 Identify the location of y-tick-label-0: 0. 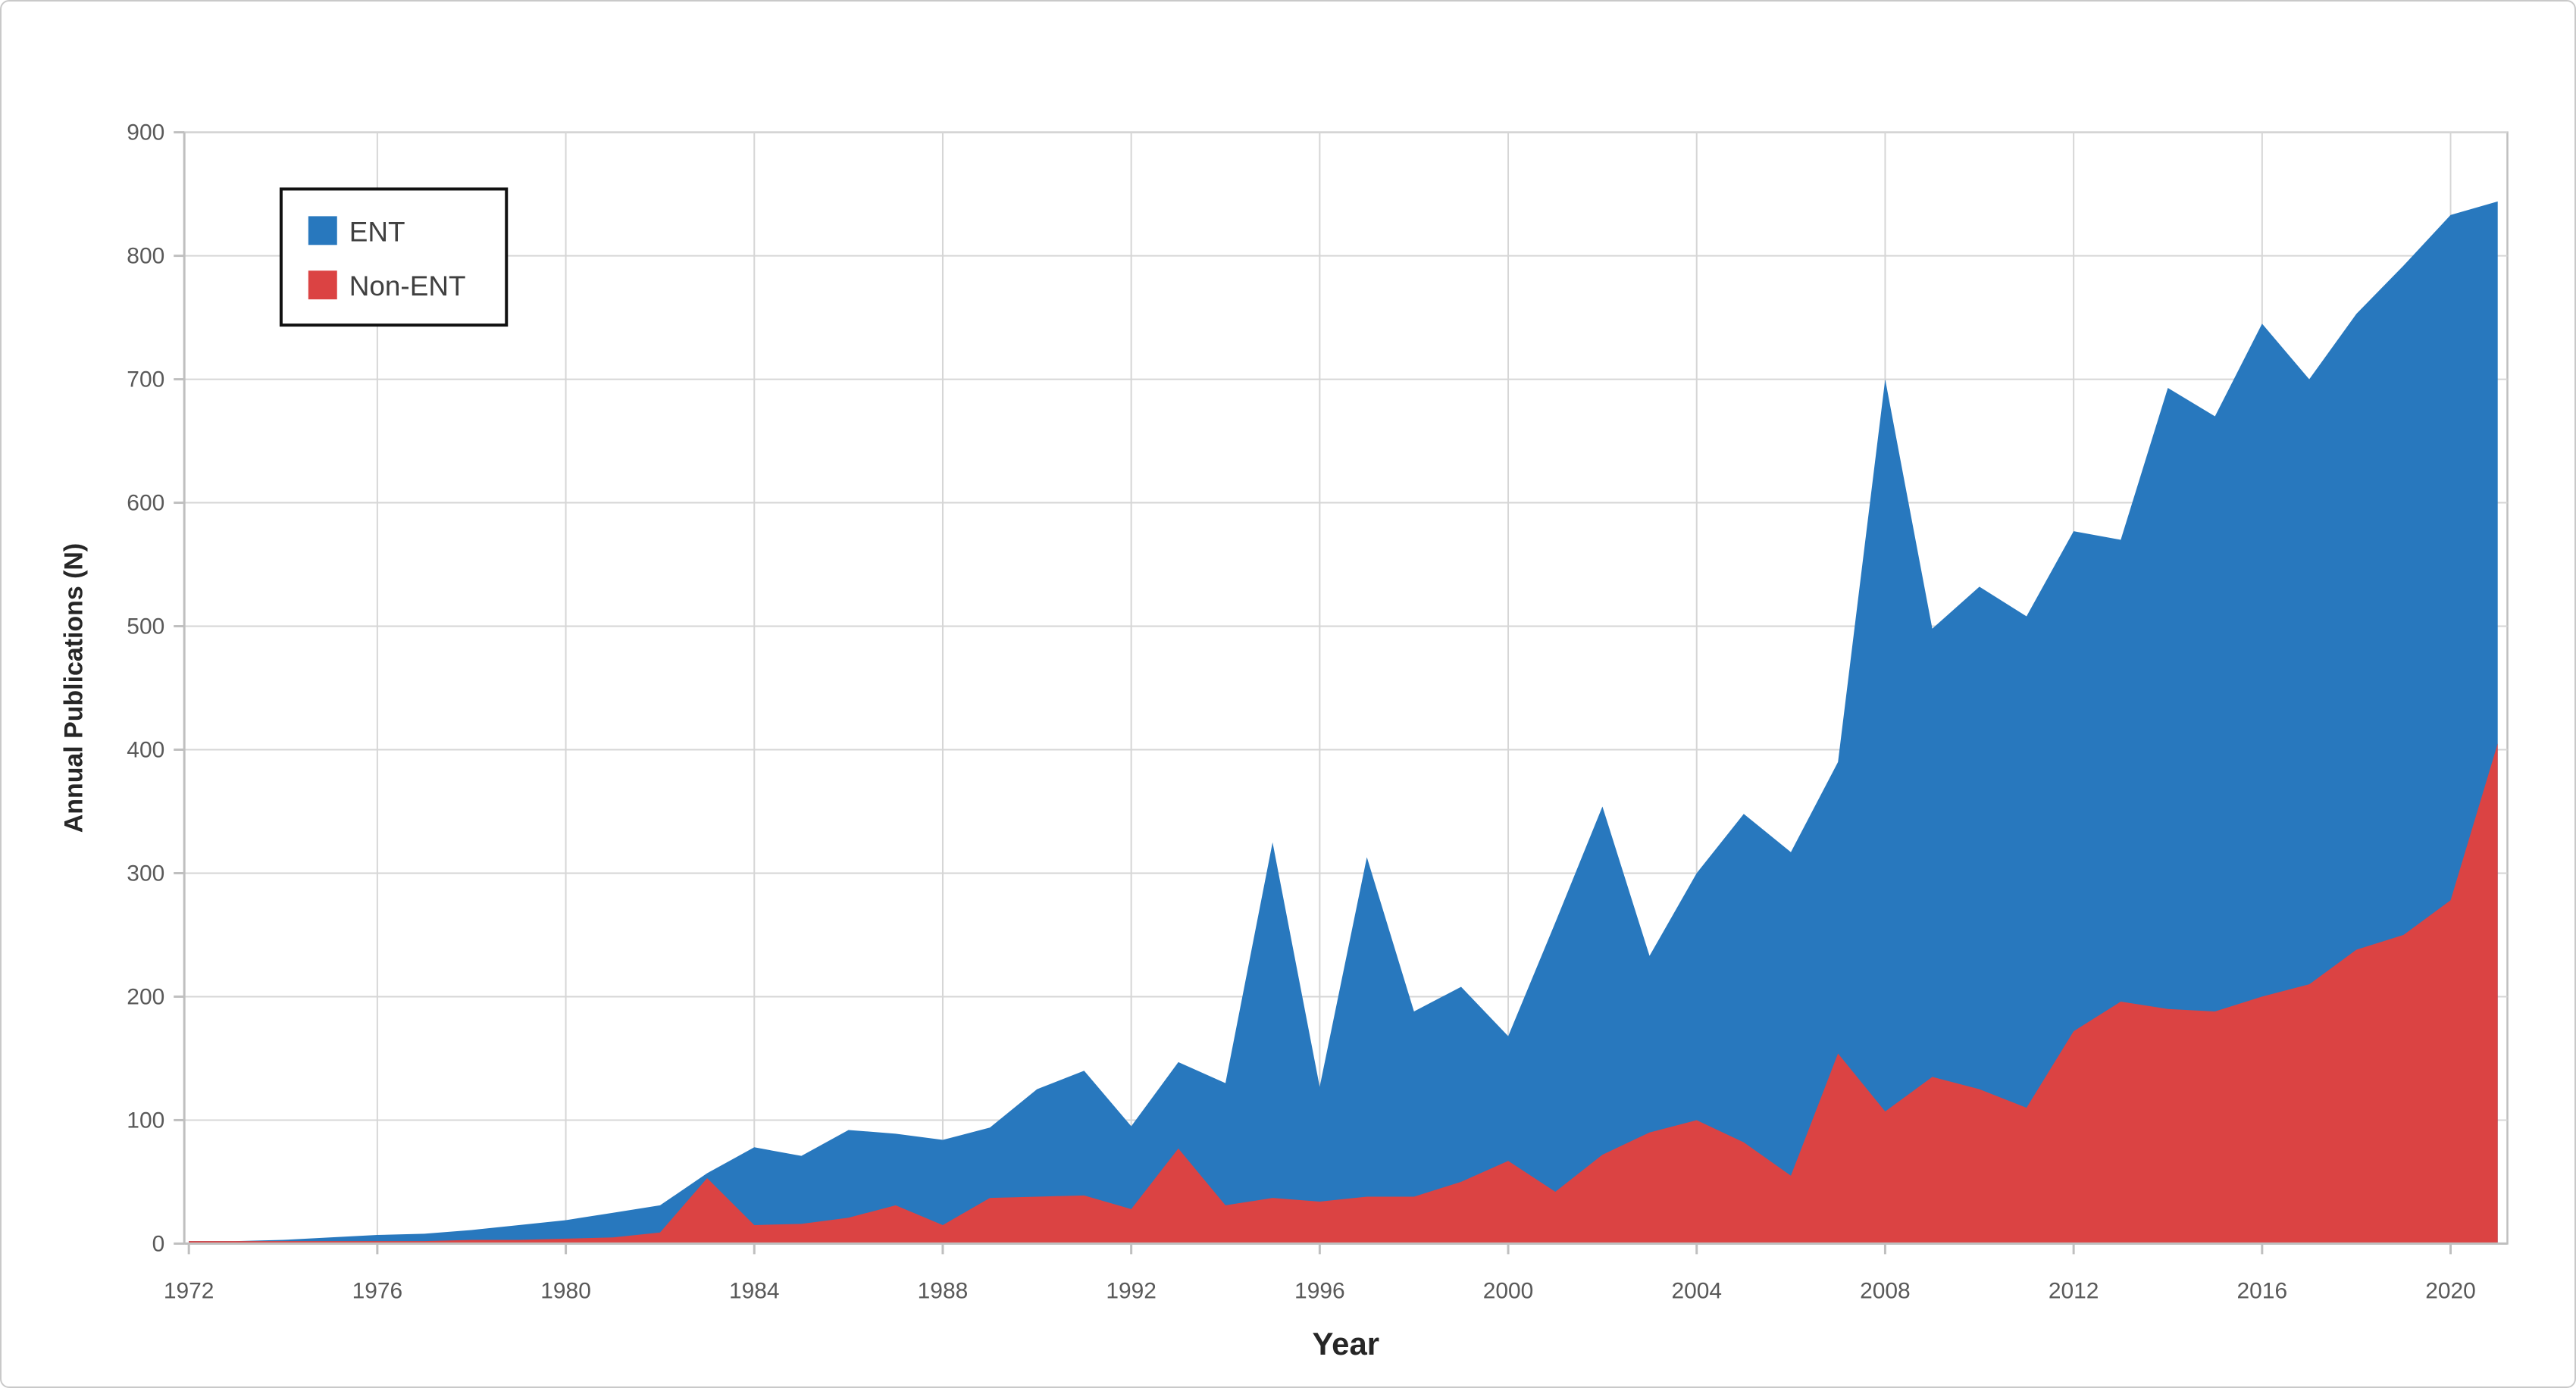
(158, 1244).